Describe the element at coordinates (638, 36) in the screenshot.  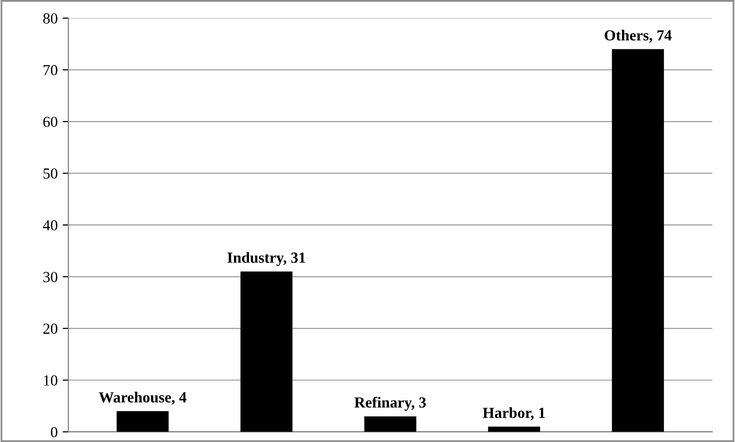
I see `data-label: Others, 74` at that location.